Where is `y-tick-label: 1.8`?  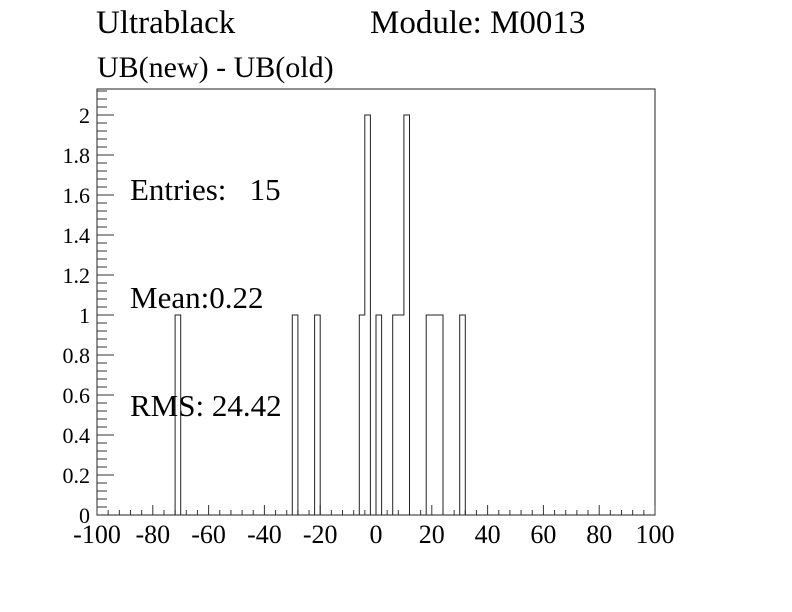
y-tick-label: 1.8 is located at coordinates (77, 155).